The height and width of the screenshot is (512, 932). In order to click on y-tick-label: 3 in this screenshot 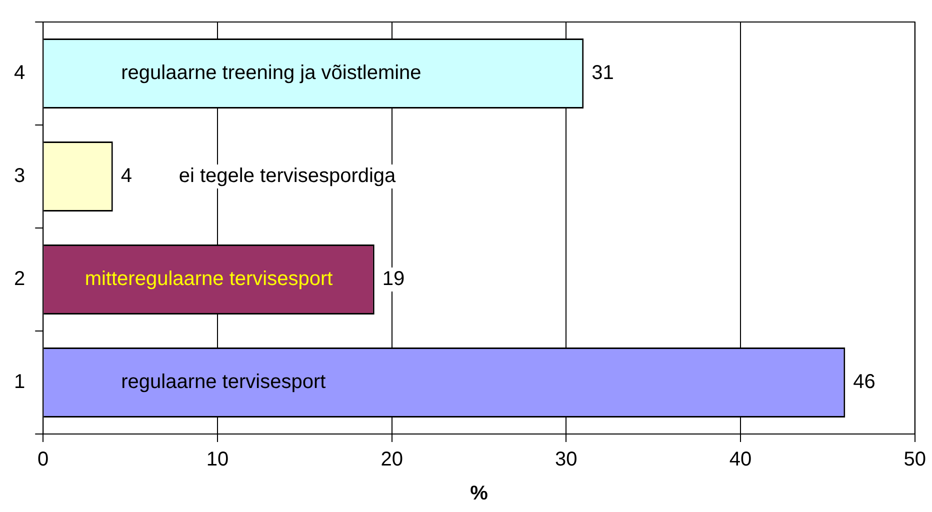, I will do `click(20, 176)`.